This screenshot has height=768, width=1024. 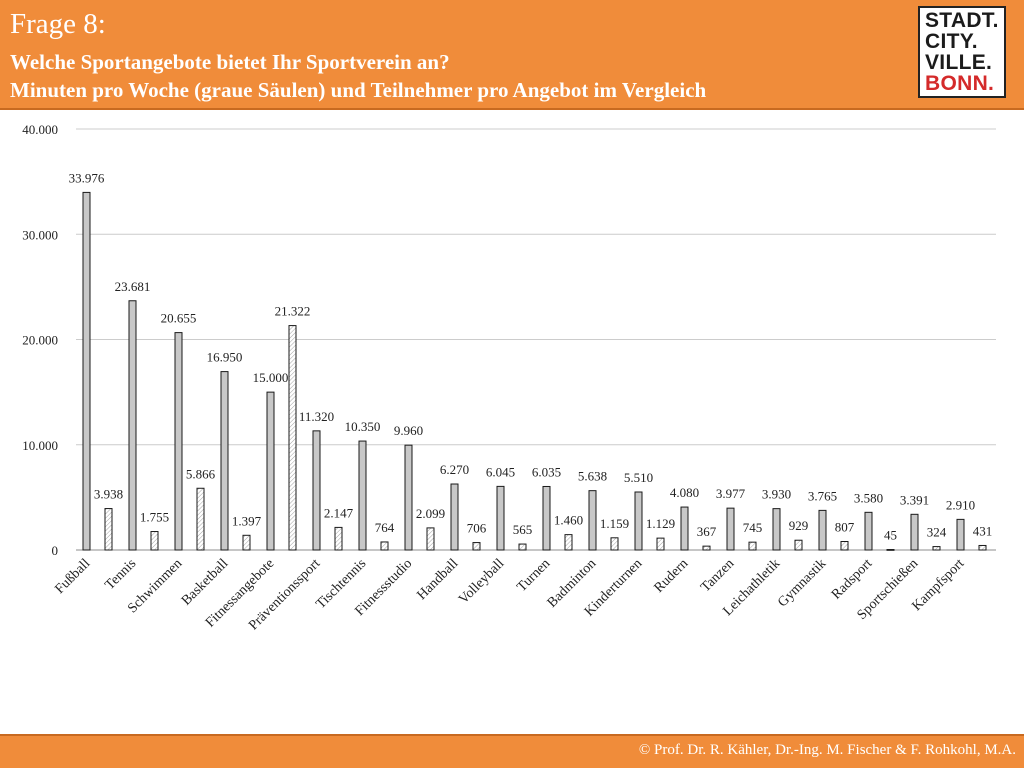 What do you see at coordinates (293, 311) in the screenshot?
I see `data-label-participants: 21.322` at bounding box center [293, 311].